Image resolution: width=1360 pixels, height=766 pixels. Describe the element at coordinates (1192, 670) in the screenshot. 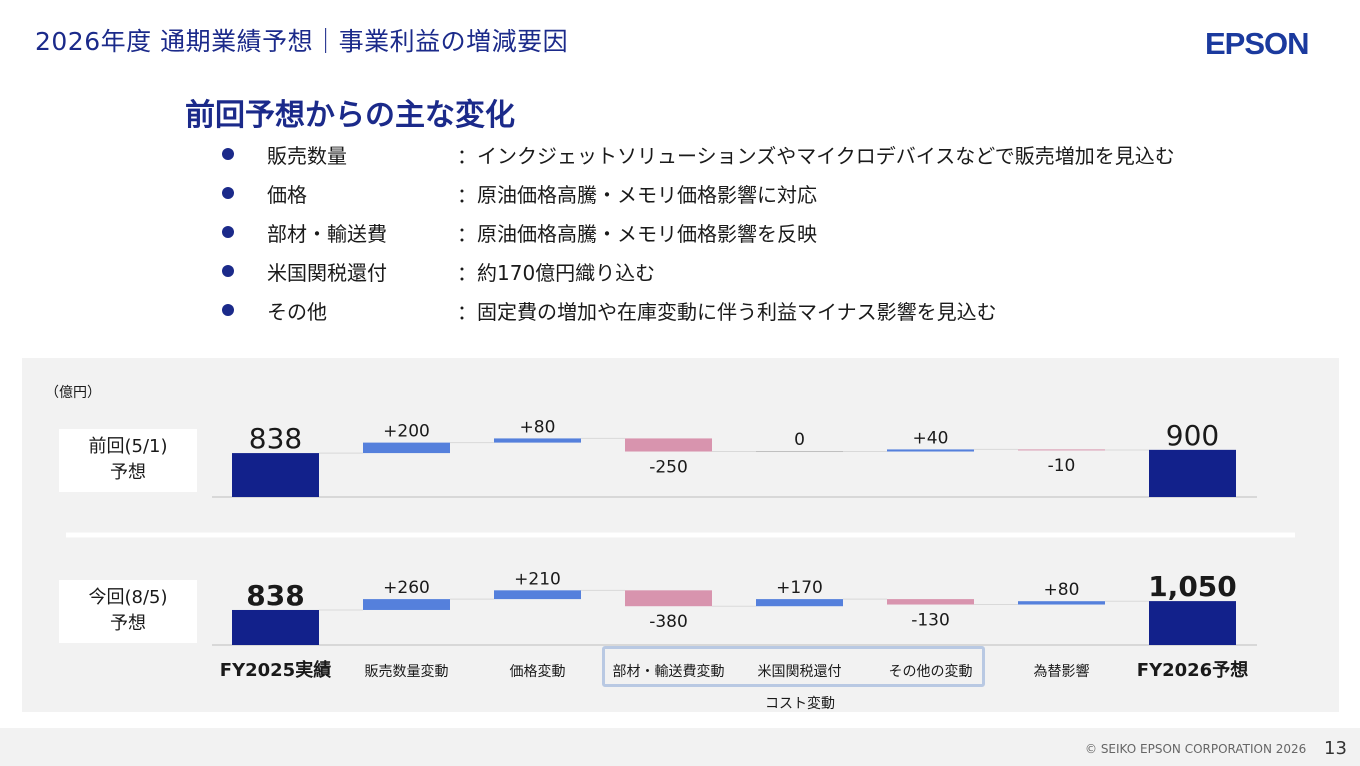

I see `category-label: FY2026予想` at that location.